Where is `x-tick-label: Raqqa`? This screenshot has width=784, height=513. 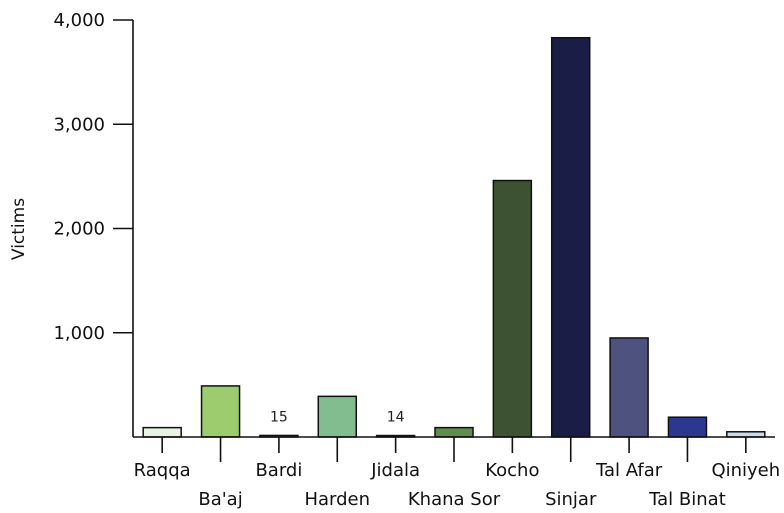 x-tick-label: Raqqa is located at coordinates (162, 470).